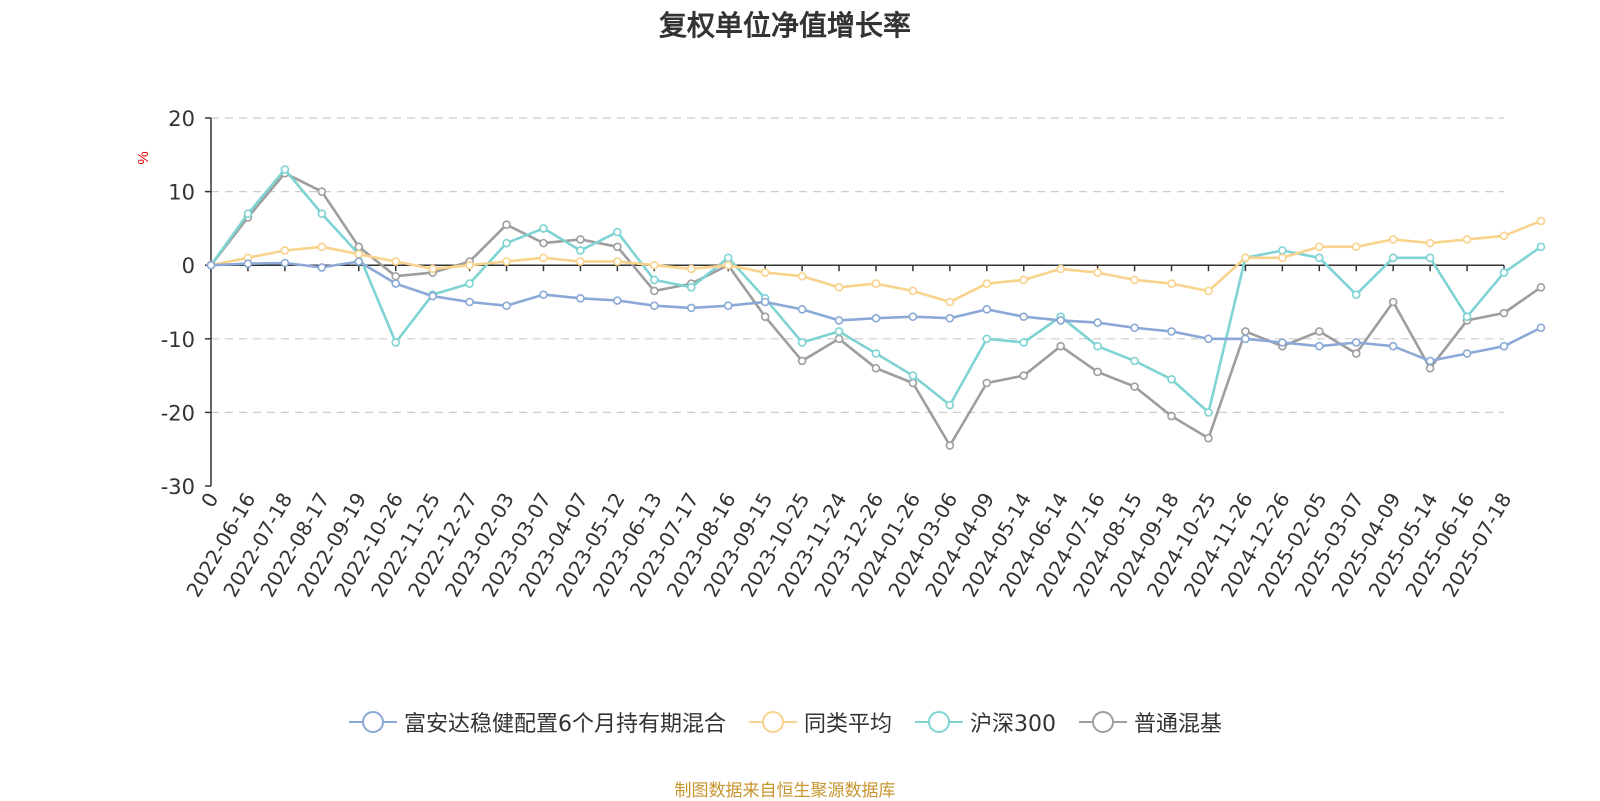 The image size is (1600, 801). I want to click on y-tick-label: 0, so click(188, 266).